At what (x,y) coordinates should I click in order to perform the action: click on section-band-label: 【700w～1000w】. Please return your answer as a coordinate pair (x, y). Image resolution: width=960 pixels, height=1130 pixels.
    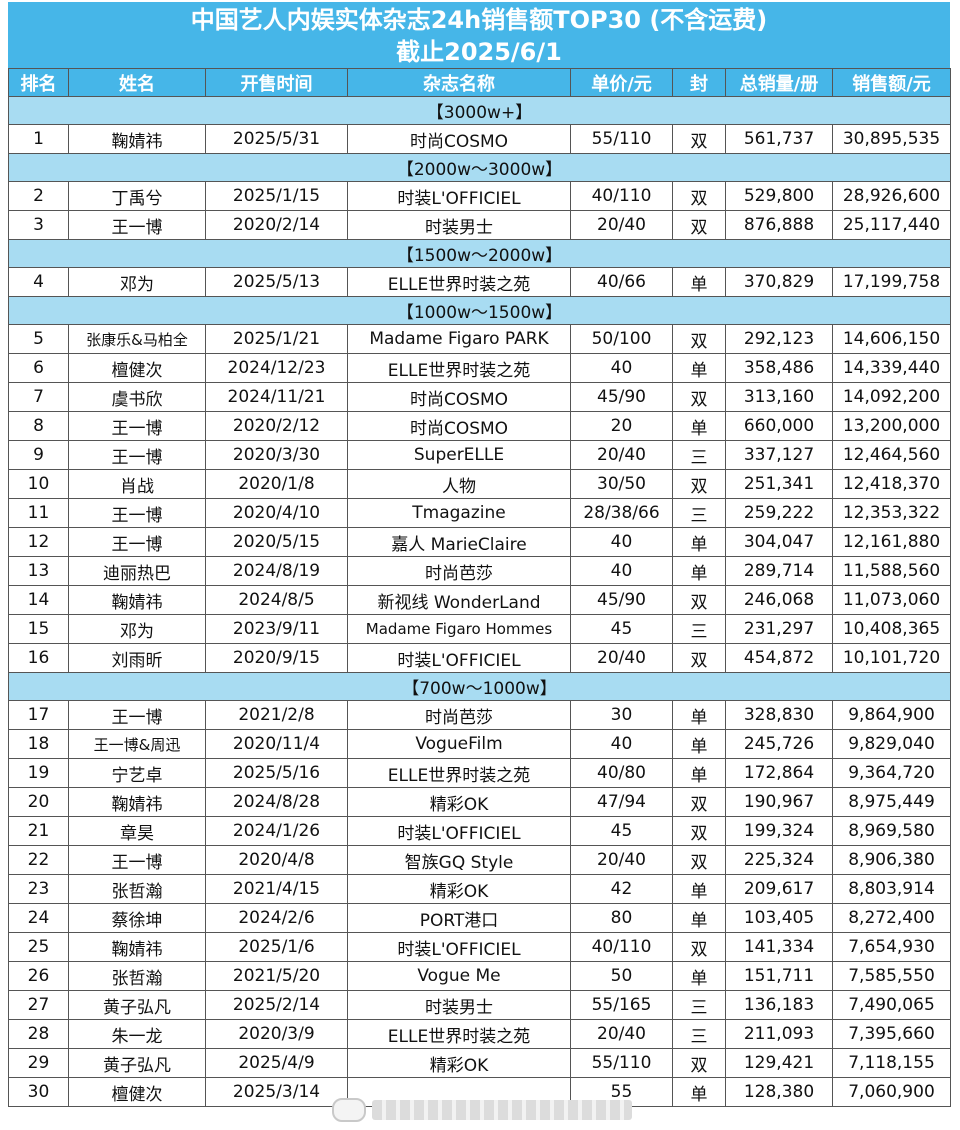
    Looking at the image, I should click on (479, 686).